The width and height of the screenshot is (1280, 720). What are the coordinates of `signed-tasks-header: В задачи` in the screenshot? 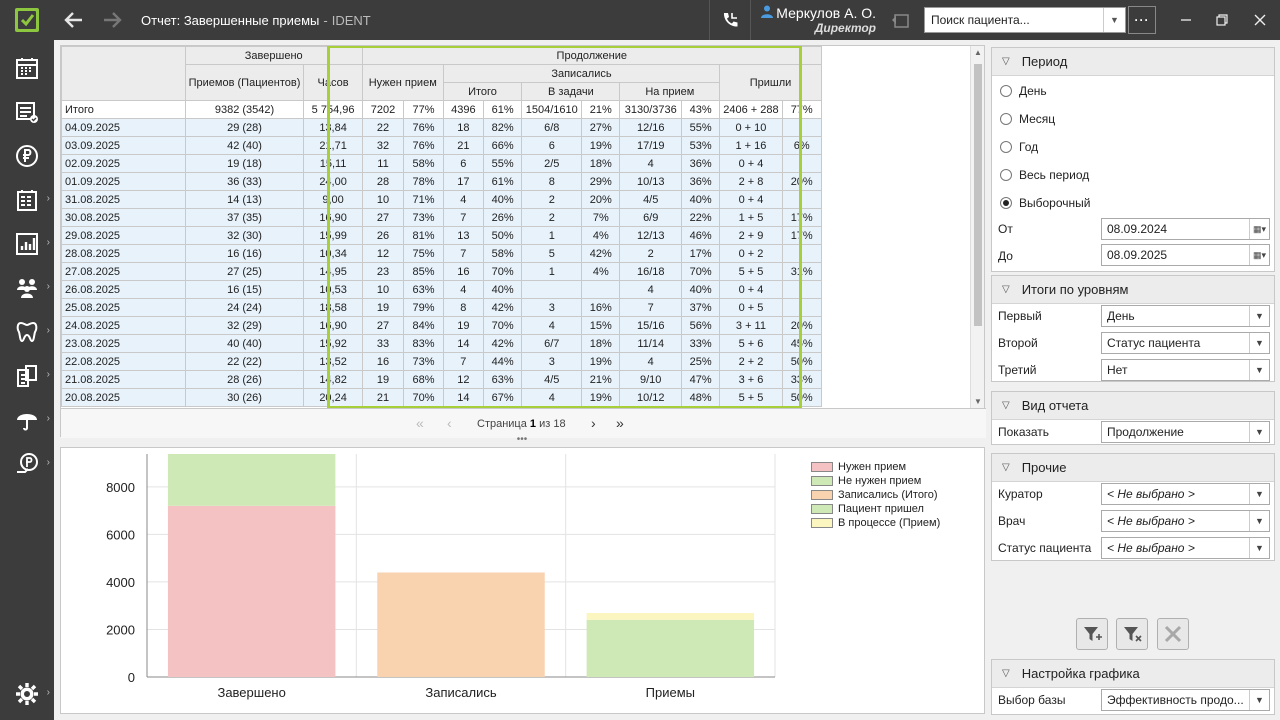 It's located at (571, 91).